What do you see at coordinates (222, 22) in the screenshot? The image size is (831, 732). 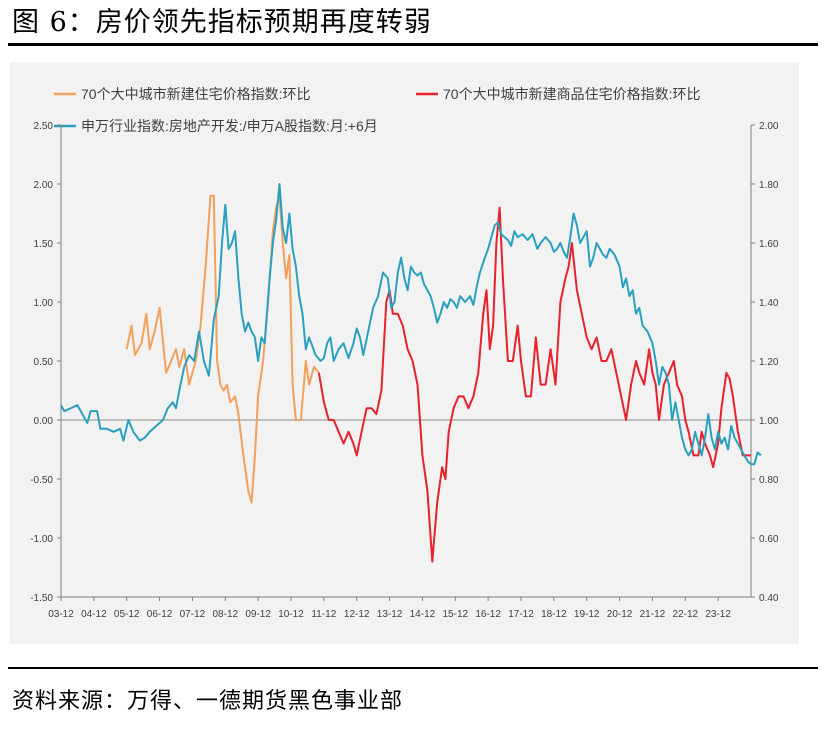 I see `figure-title: 图 6：房价领先指标预期再度转弱` at bounding box center [222, 22].